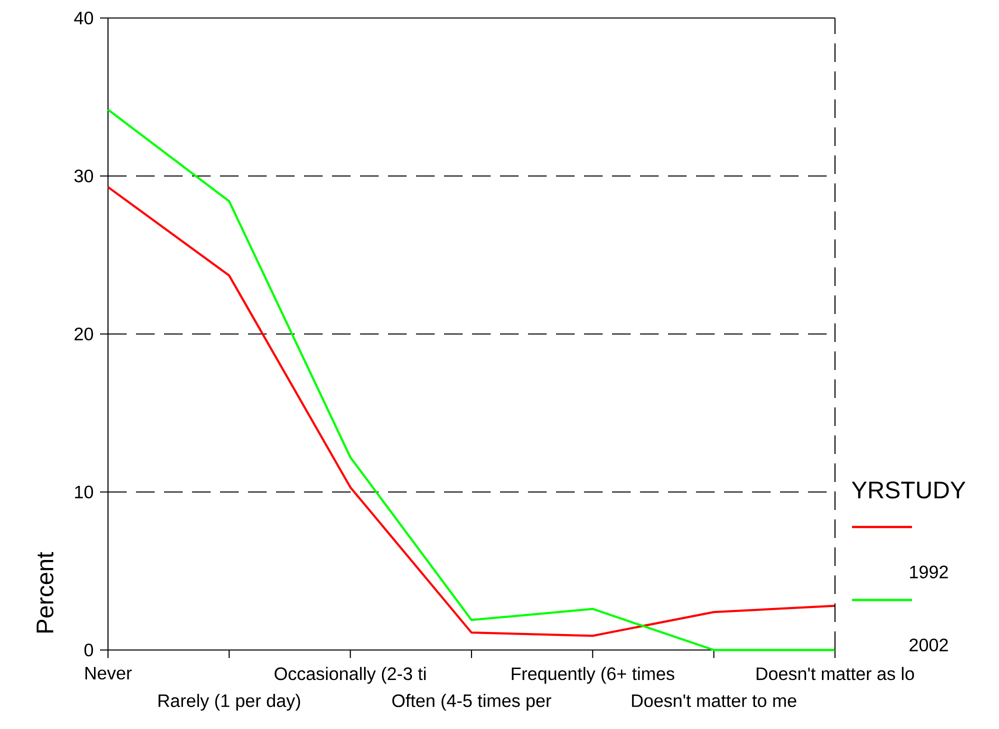 The width and height of the screenshot is (999, 729). What do you see at coordinates (593, 675) in the screenshot?
I see `x-tick-label: Frequently (6+ times` at bounding box center [593, 675].